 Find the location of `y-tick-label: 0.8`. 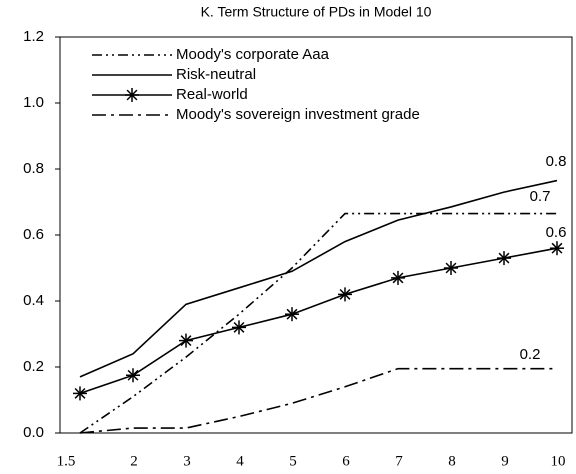

y-tick-label: 0.8 is located at coordinates (33, 168).